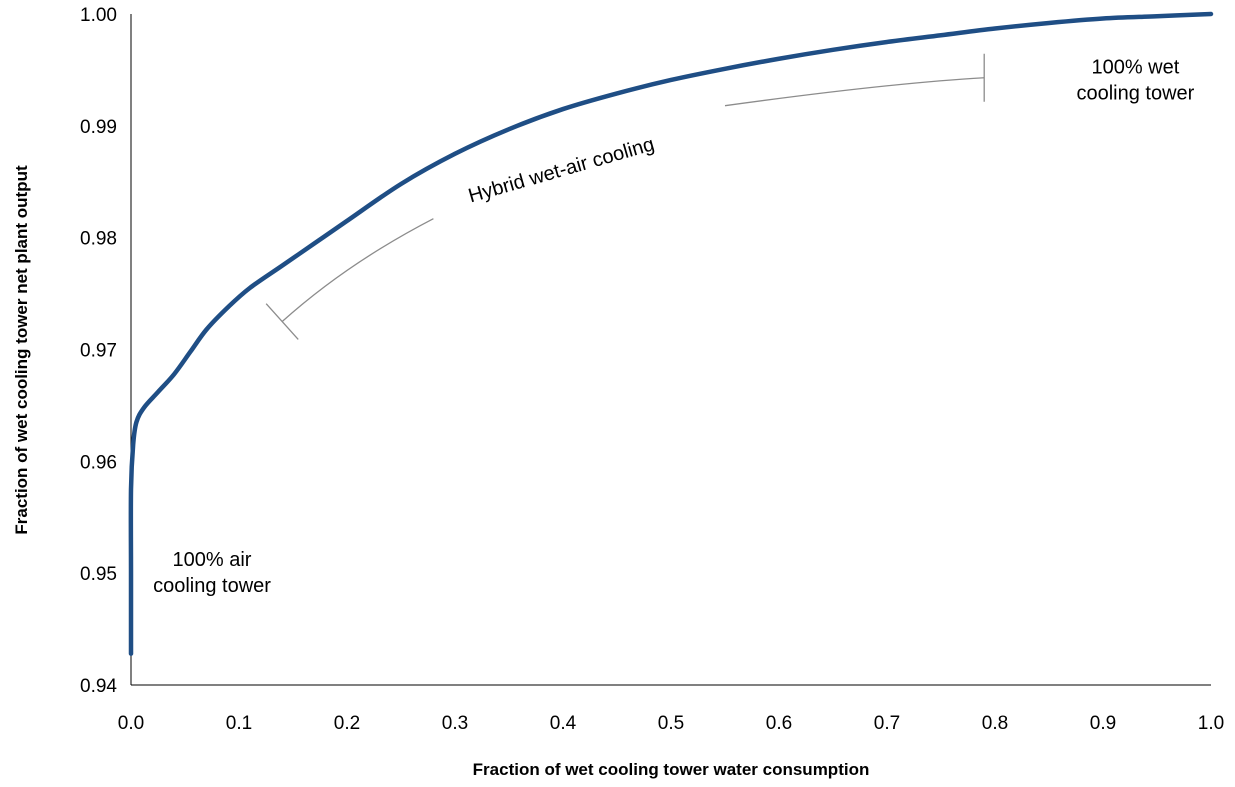  Describe the element at coordinates (98, 686) in the screenshot. I see `y-tick-label: 0.94` at that location.